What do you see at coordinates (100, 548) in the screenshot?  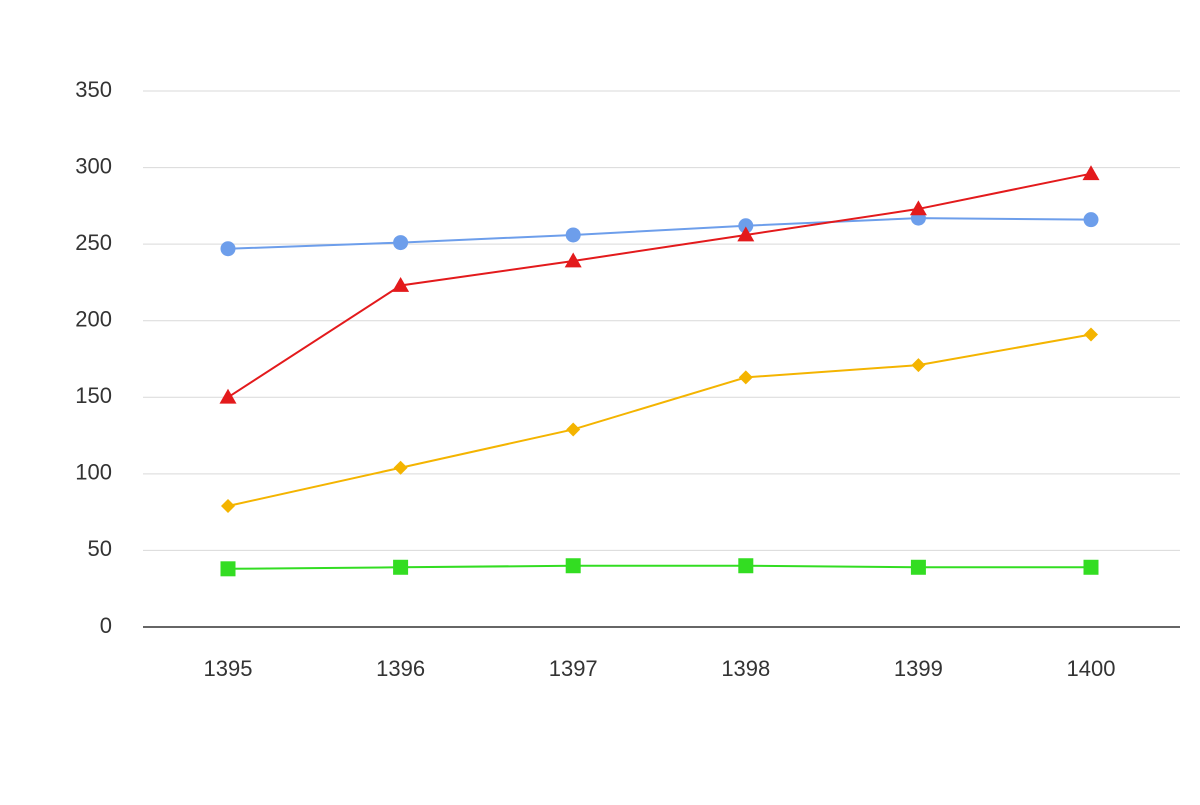 I see `y-tick-label: 50` at bounding box center [100, 548].